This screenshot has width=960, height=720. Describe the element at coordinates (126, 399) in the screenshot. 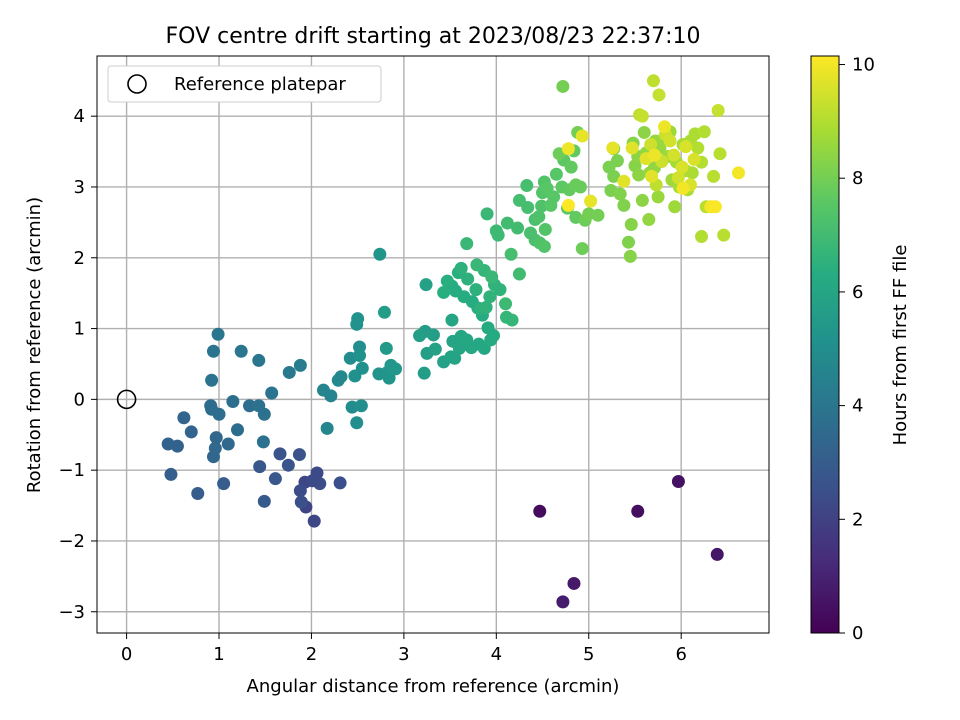

I see `reference-platepar-marker` at that location.